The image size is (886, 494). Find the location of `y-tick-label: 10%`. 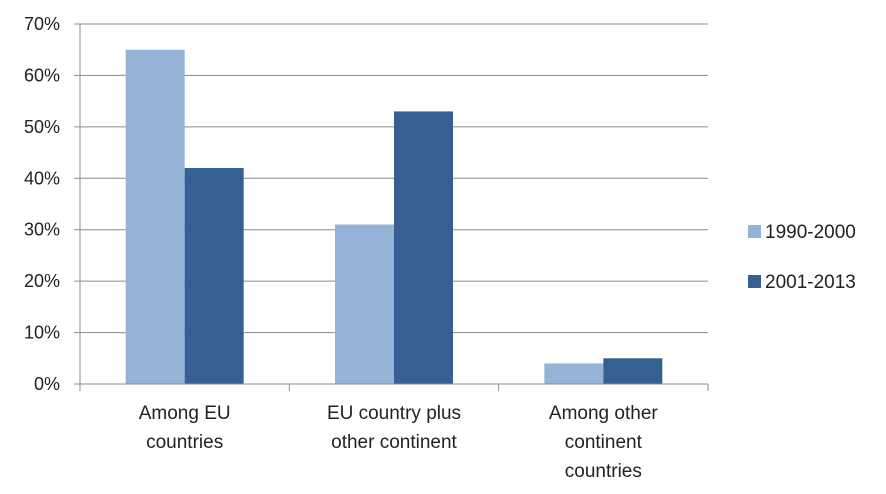

y-tick-label: 10% is located at coordinates (42, 333).